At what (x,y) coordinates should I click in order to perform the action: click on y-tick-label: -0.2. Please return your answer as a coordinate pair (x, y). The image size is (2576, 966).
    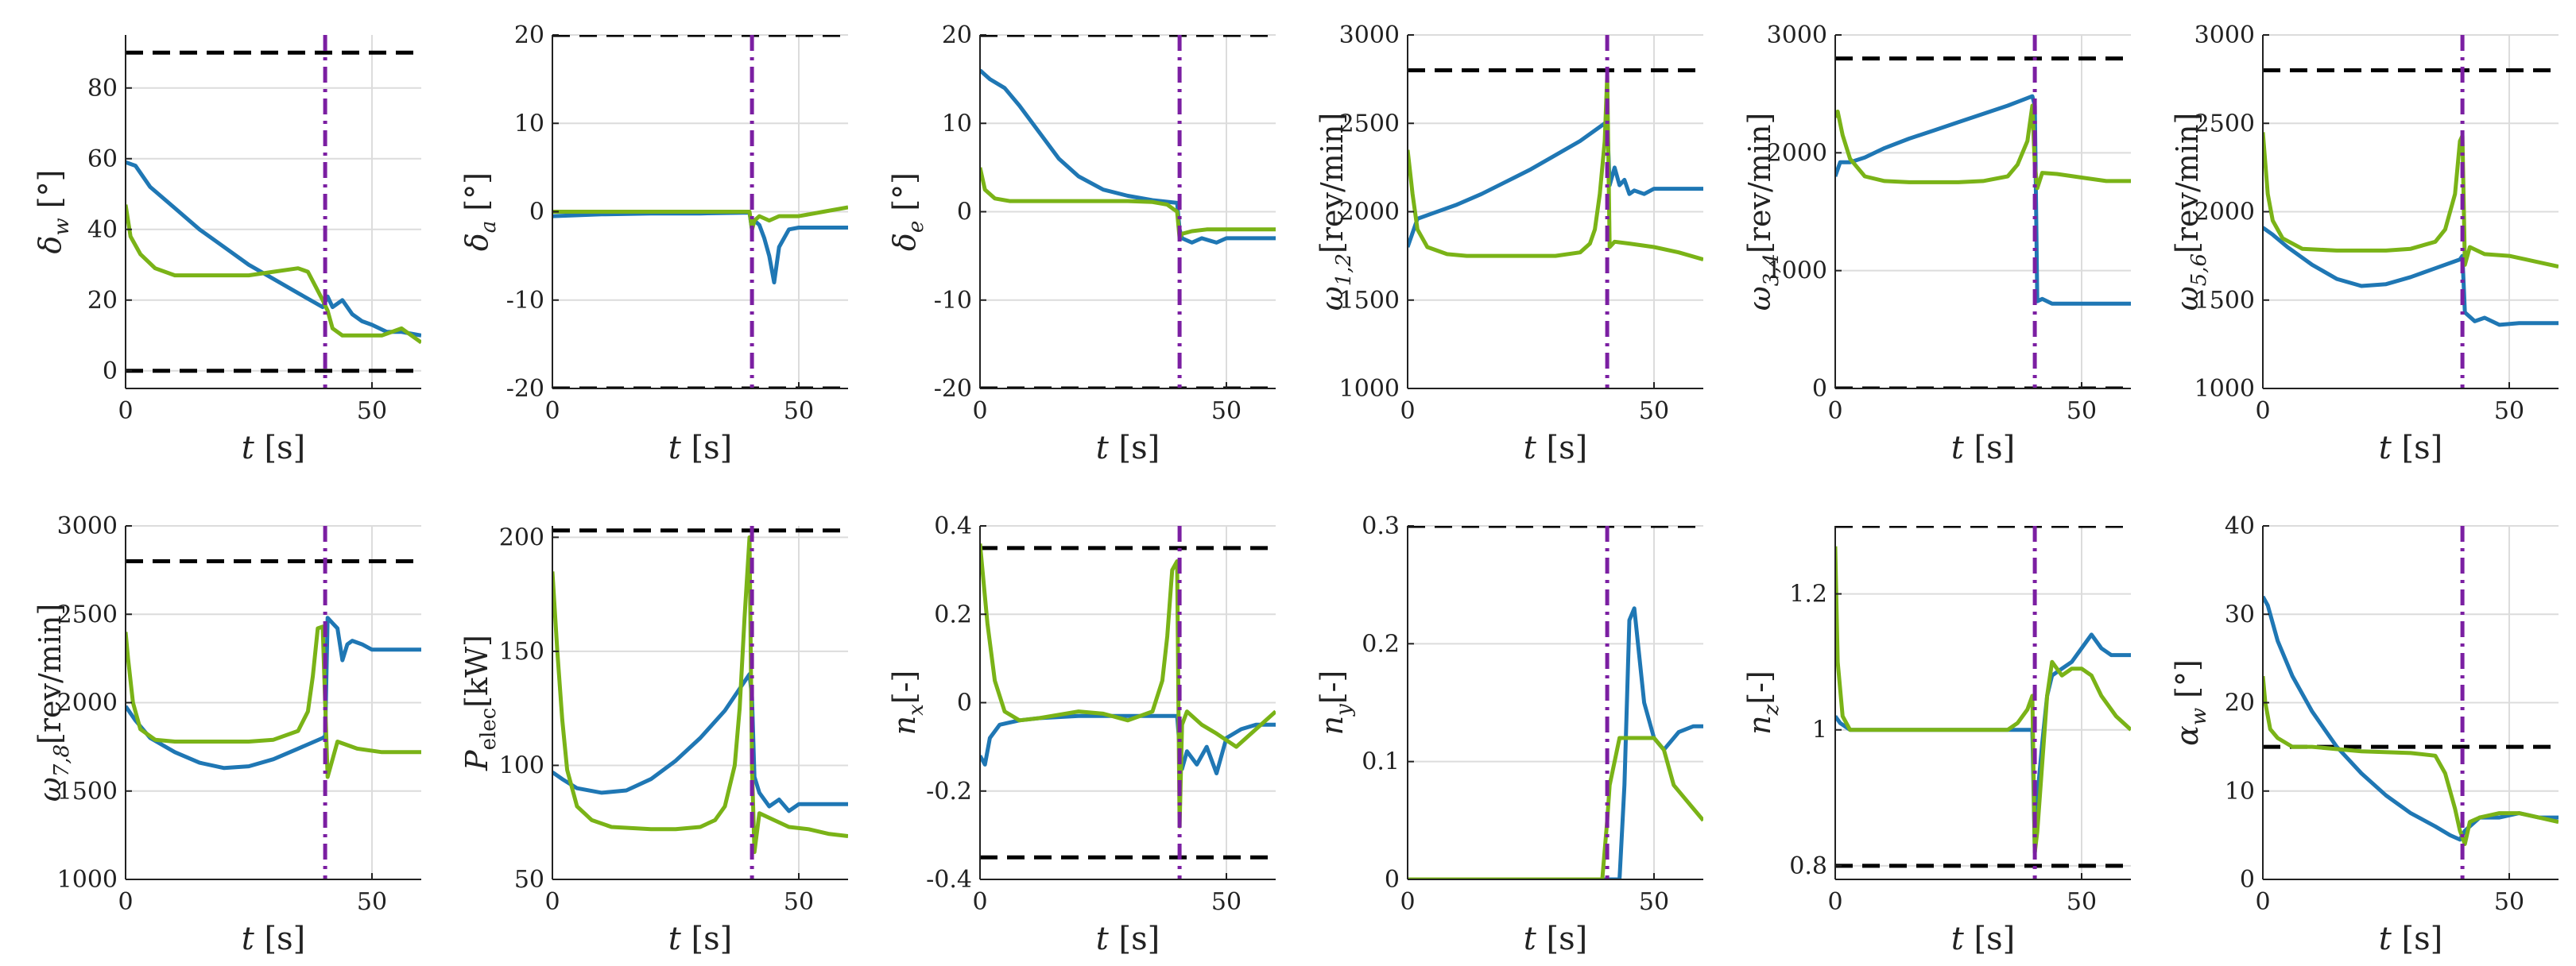
    Looking at the image, I should click on (949, 792).